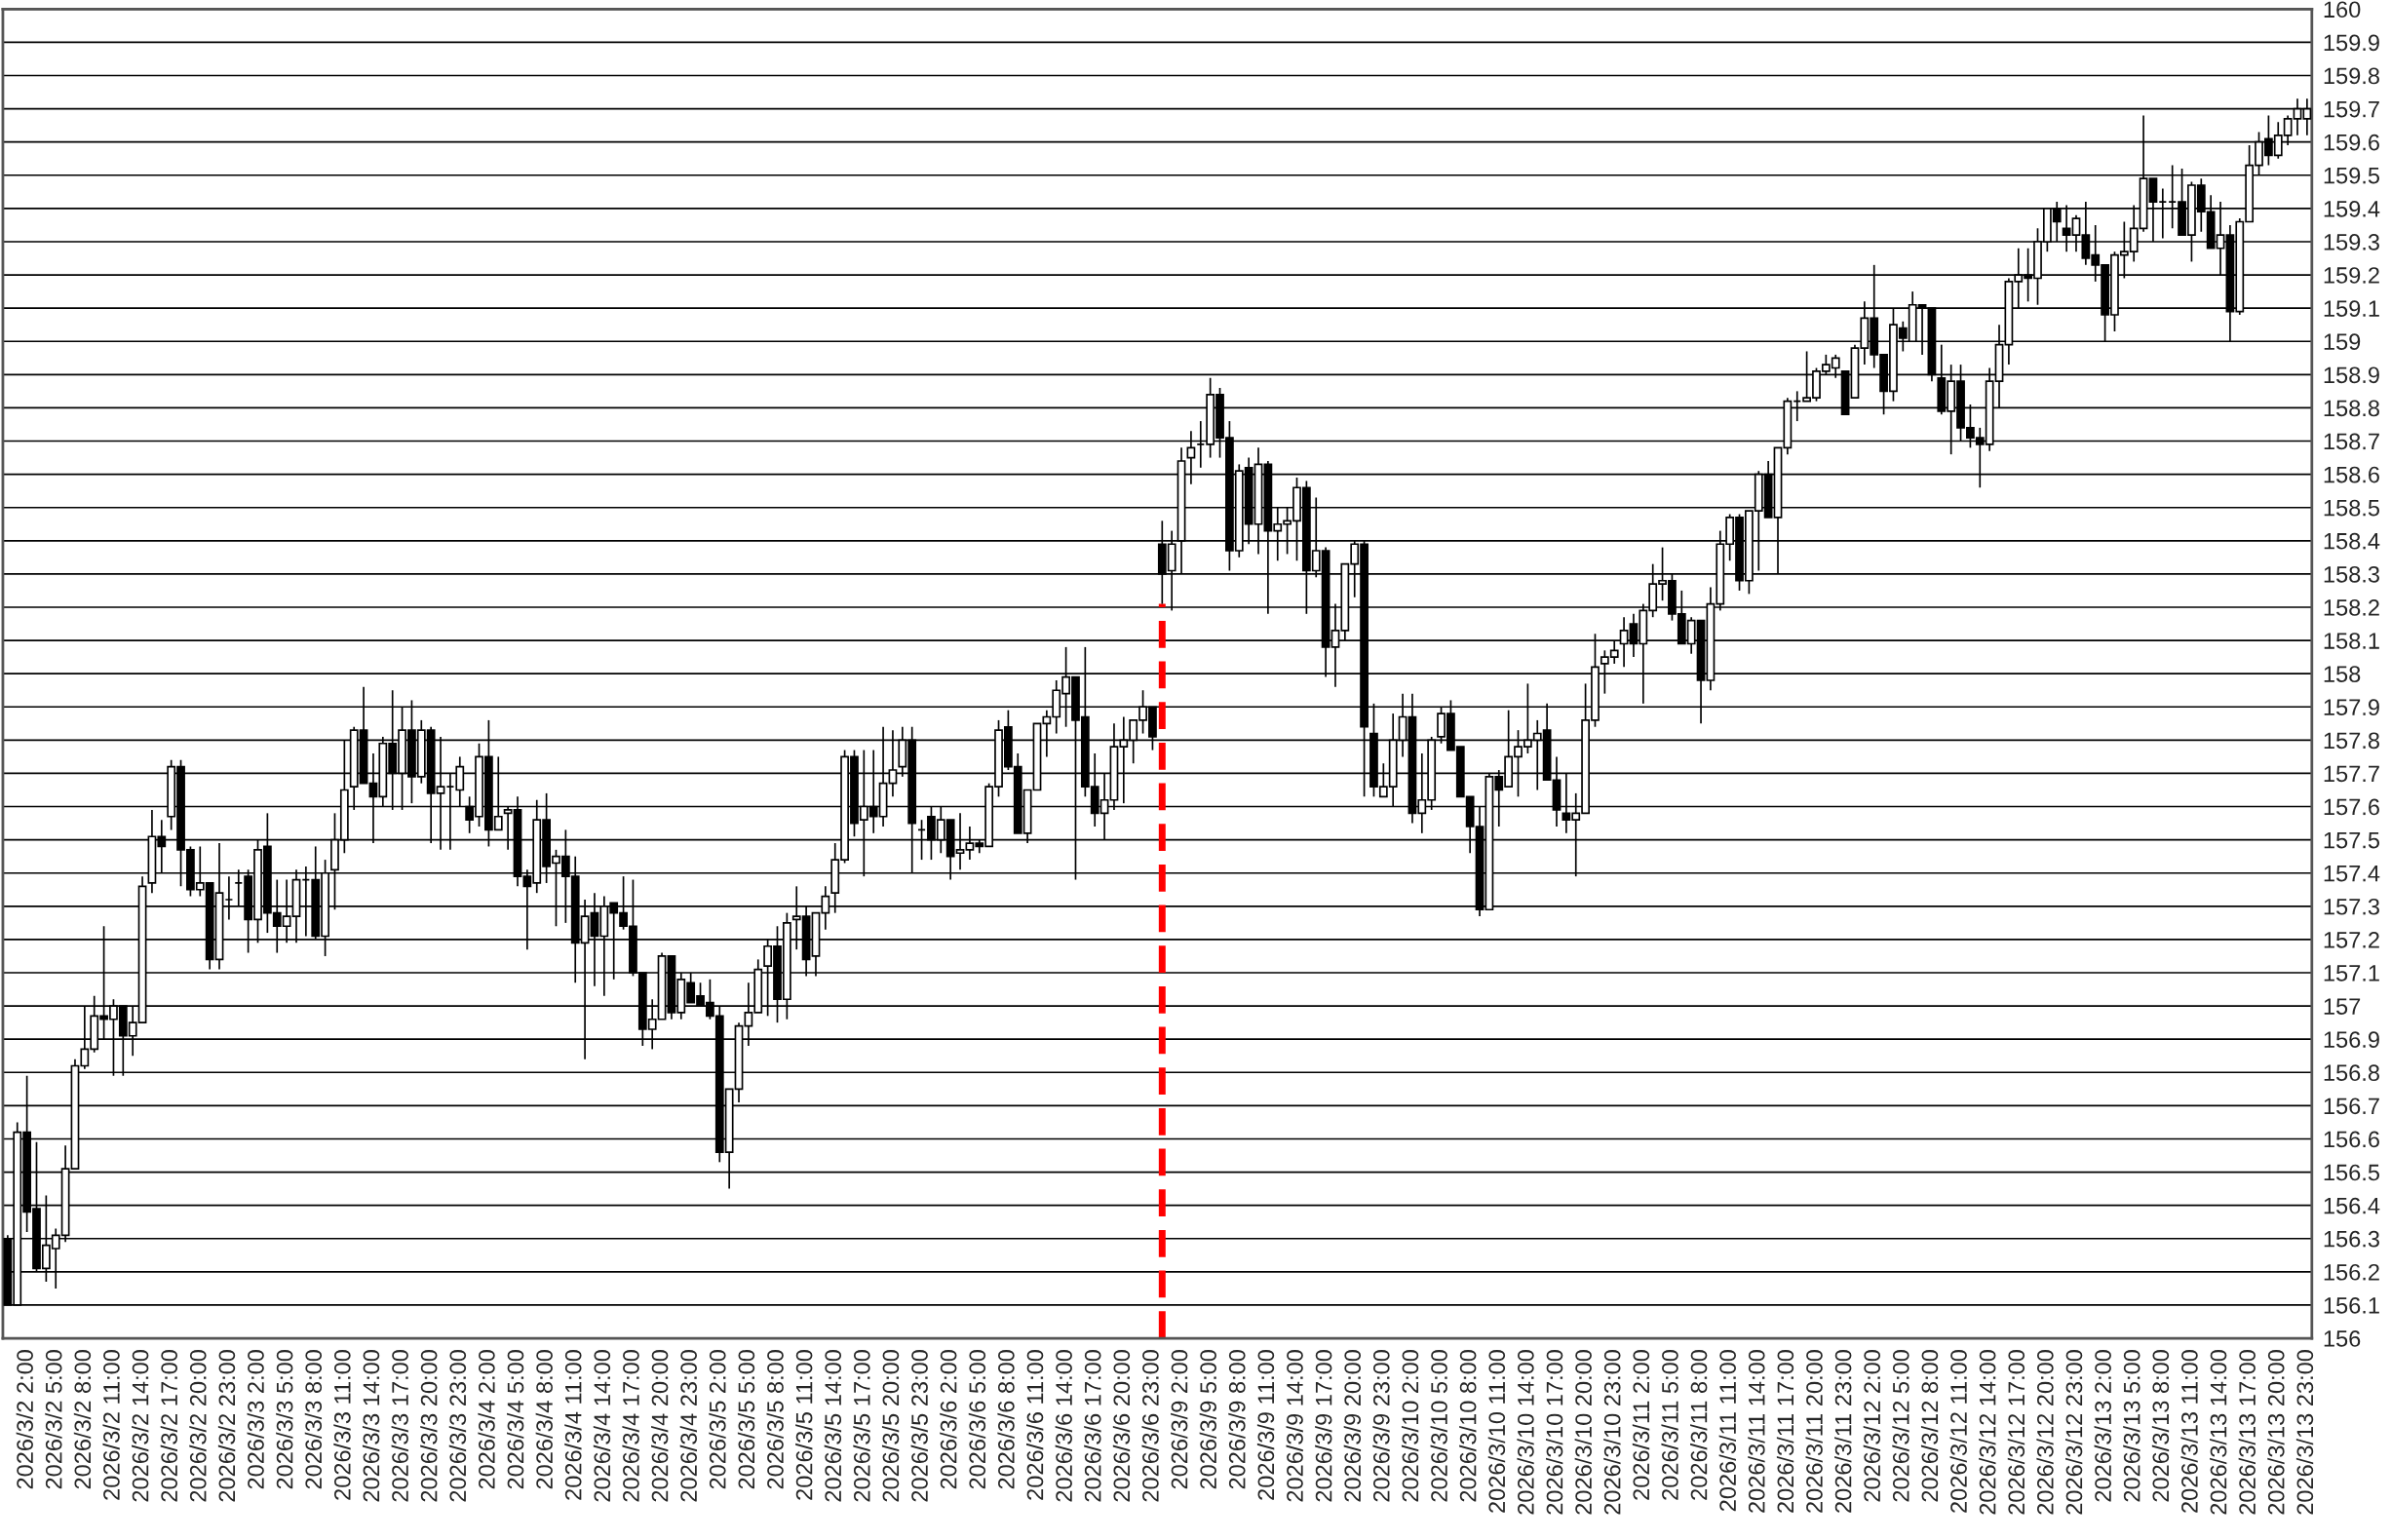 Image resolution: width=2391 pixels, height=1540 pixels. Describe the element at coordinates (399, 1426) in the screenshot. I see `x-tick-label: 2026/3/3 17:00` at that location.